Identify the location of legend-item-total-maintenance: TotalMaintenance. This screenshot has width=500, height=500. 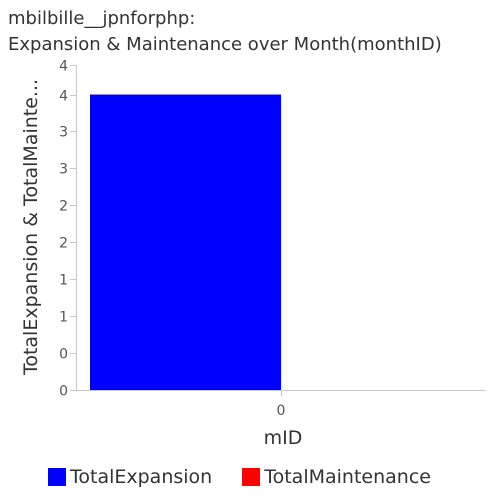
(336, 477).